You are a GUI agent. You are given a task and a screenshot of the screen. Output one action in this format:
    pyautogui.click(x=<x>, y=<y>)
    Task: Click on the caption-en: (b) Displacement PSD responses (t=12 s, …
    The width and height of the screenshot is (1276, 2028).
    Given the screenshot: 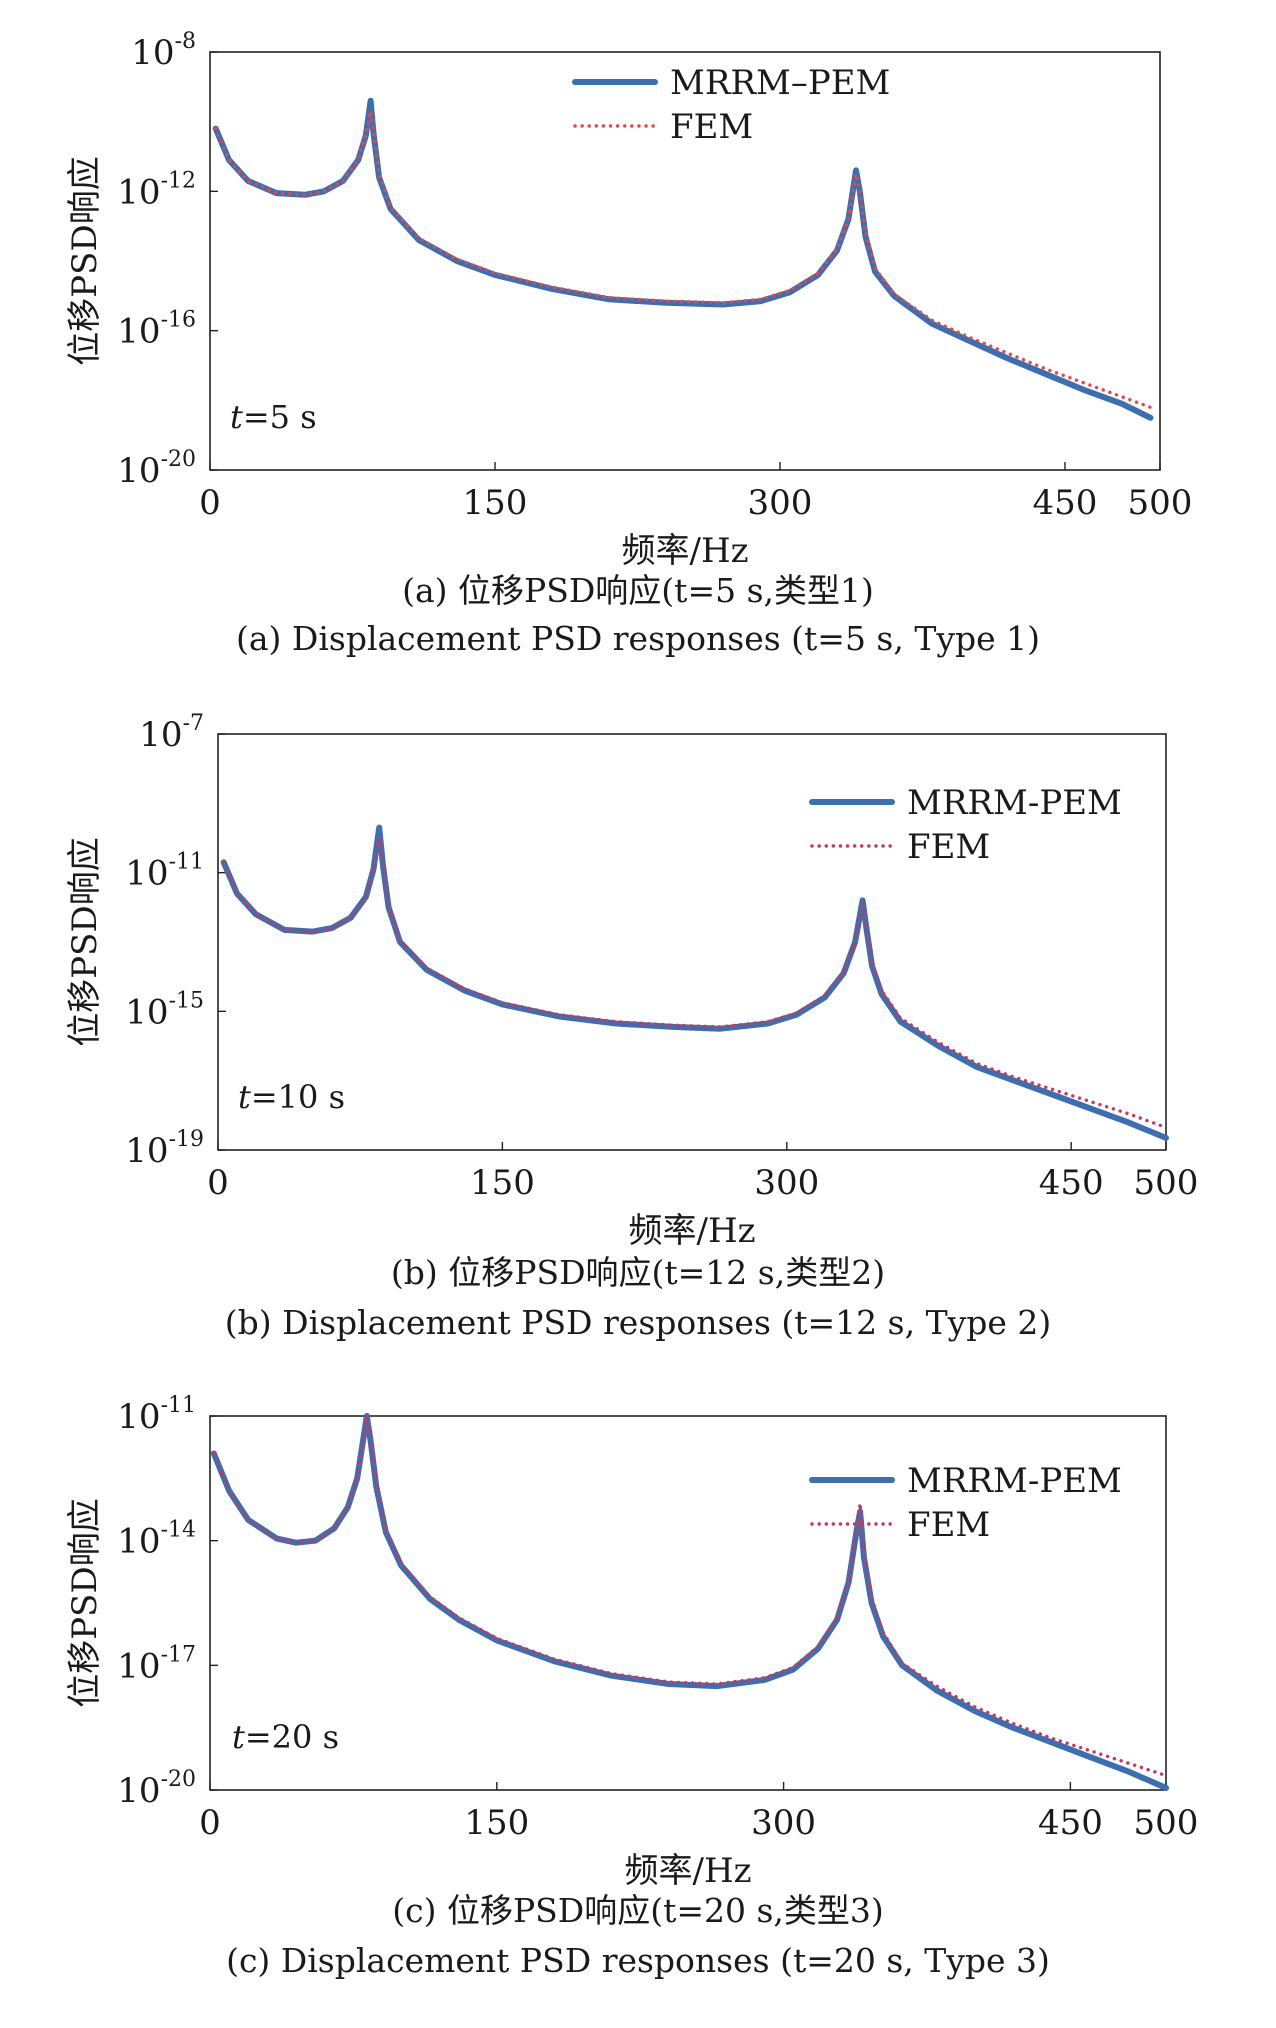 What is the action you would take?
    pyautogui.click(x=638, y=1322)
    